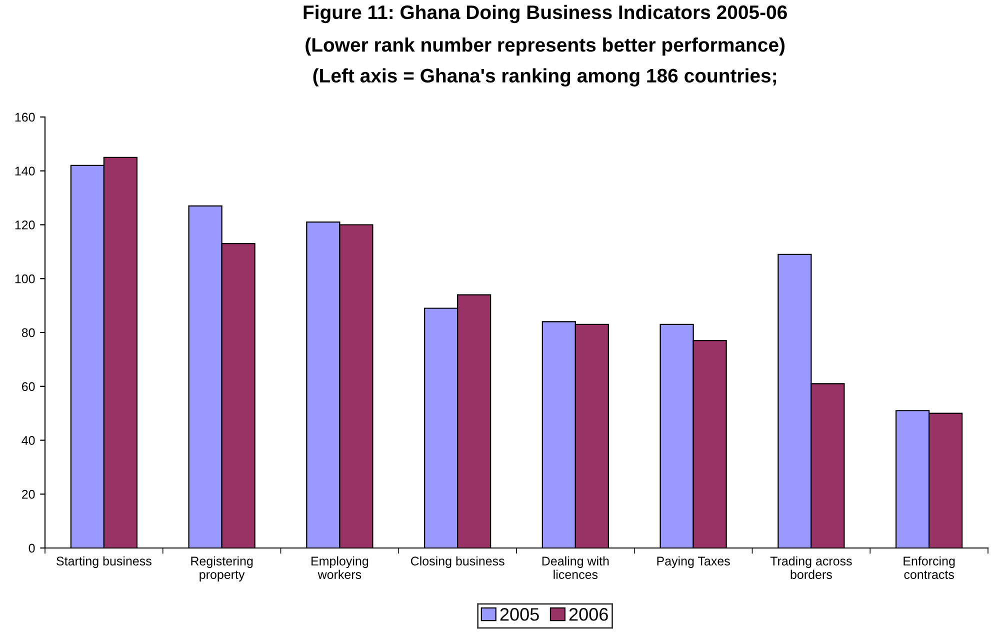 This screenshot has width=991, height=637. What do you see at coordinates (545, 14) in the screenshot?
I see `chart-title: Figure 11: Ghana Doing Business Indicators 2005-06` at bounding box center [545, 14].